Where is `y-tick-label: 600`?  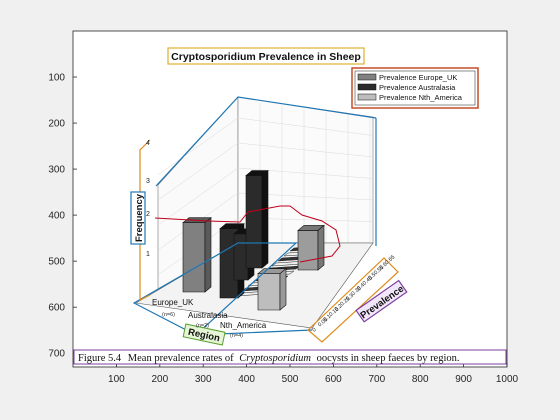
y-tick-label: 600 is located at coordinates (56, 308).